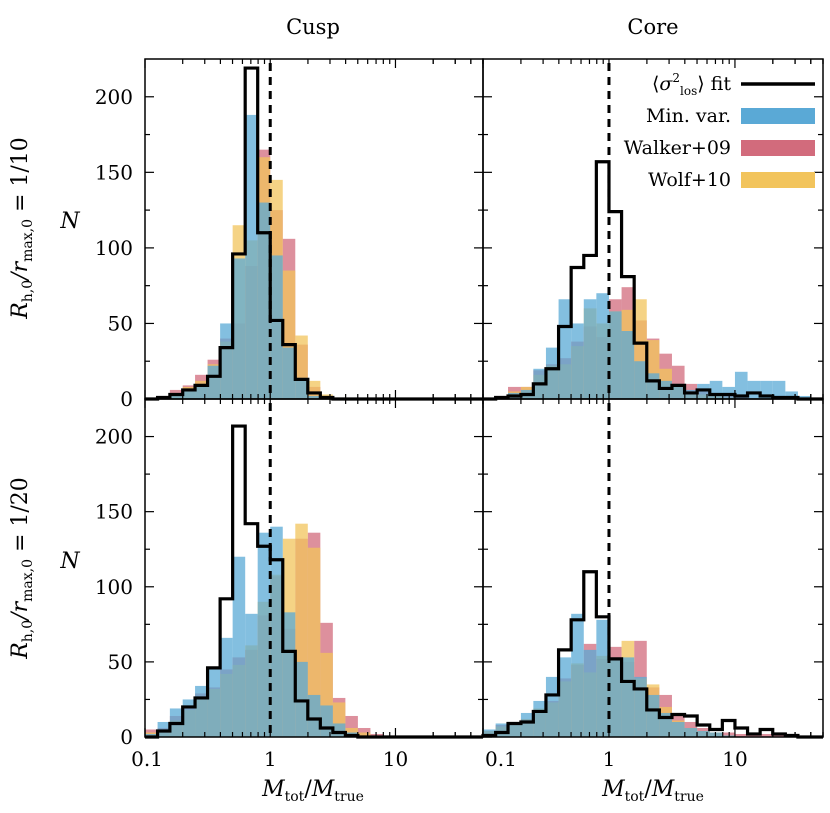  Describe the element at coordinates (69, 221) in the screenshot. I see `ylabel-row1: N` at that location.